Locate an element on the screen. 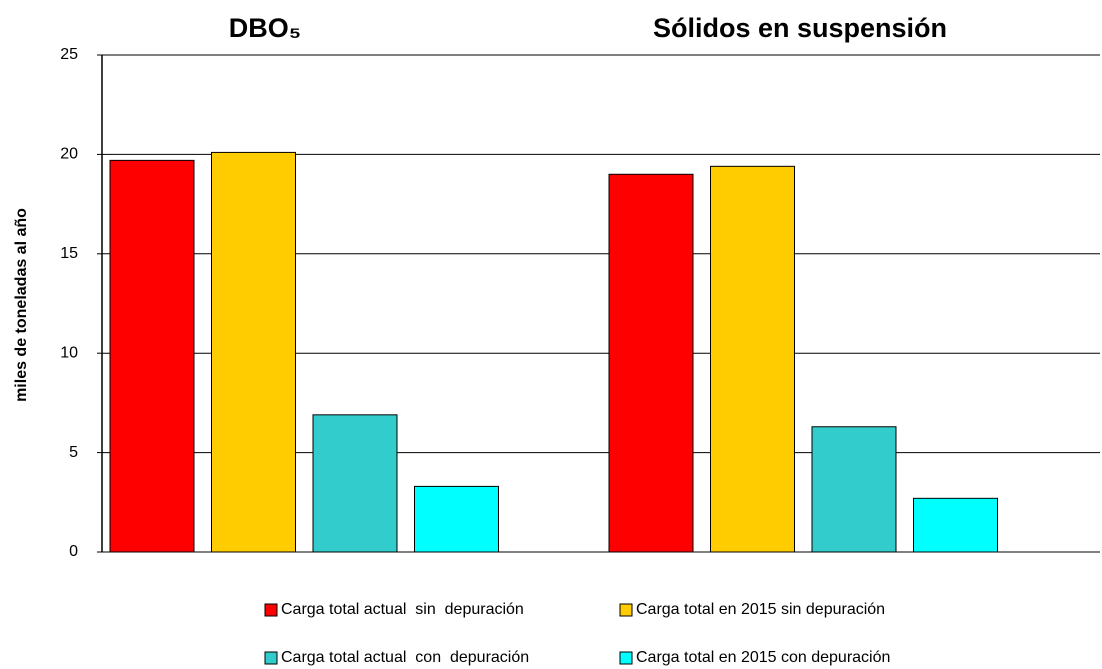  y-tick-label: 20 is located at coordinates (69, 154).